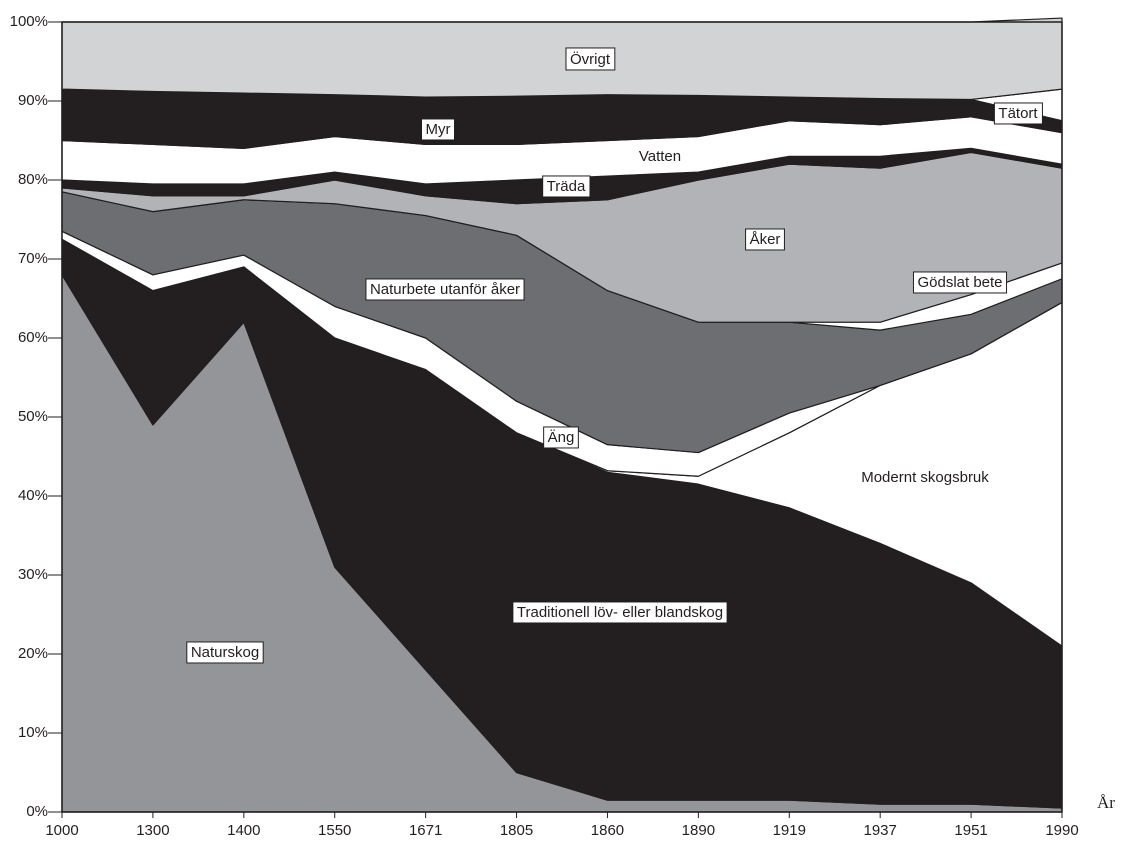 This screenshot has height=843, width=1121. I want to click on y-tick-label: 60%, so click(33, 337).